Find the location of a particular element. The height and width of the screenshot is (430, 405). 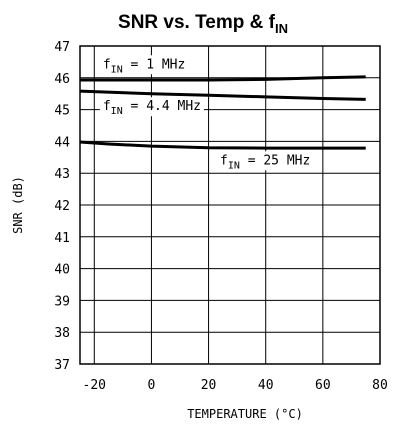

y-tick-label: 45 is located at coordinates (62, 111).